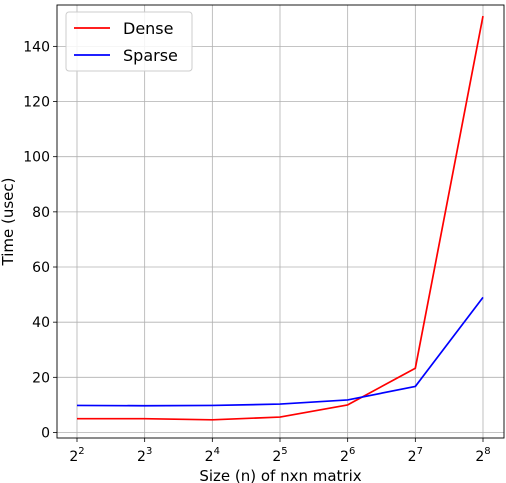 Image resolution: width=506 pixels, height=483 pixels. I want to click on y-tick-label: 100, so click(36, 158).